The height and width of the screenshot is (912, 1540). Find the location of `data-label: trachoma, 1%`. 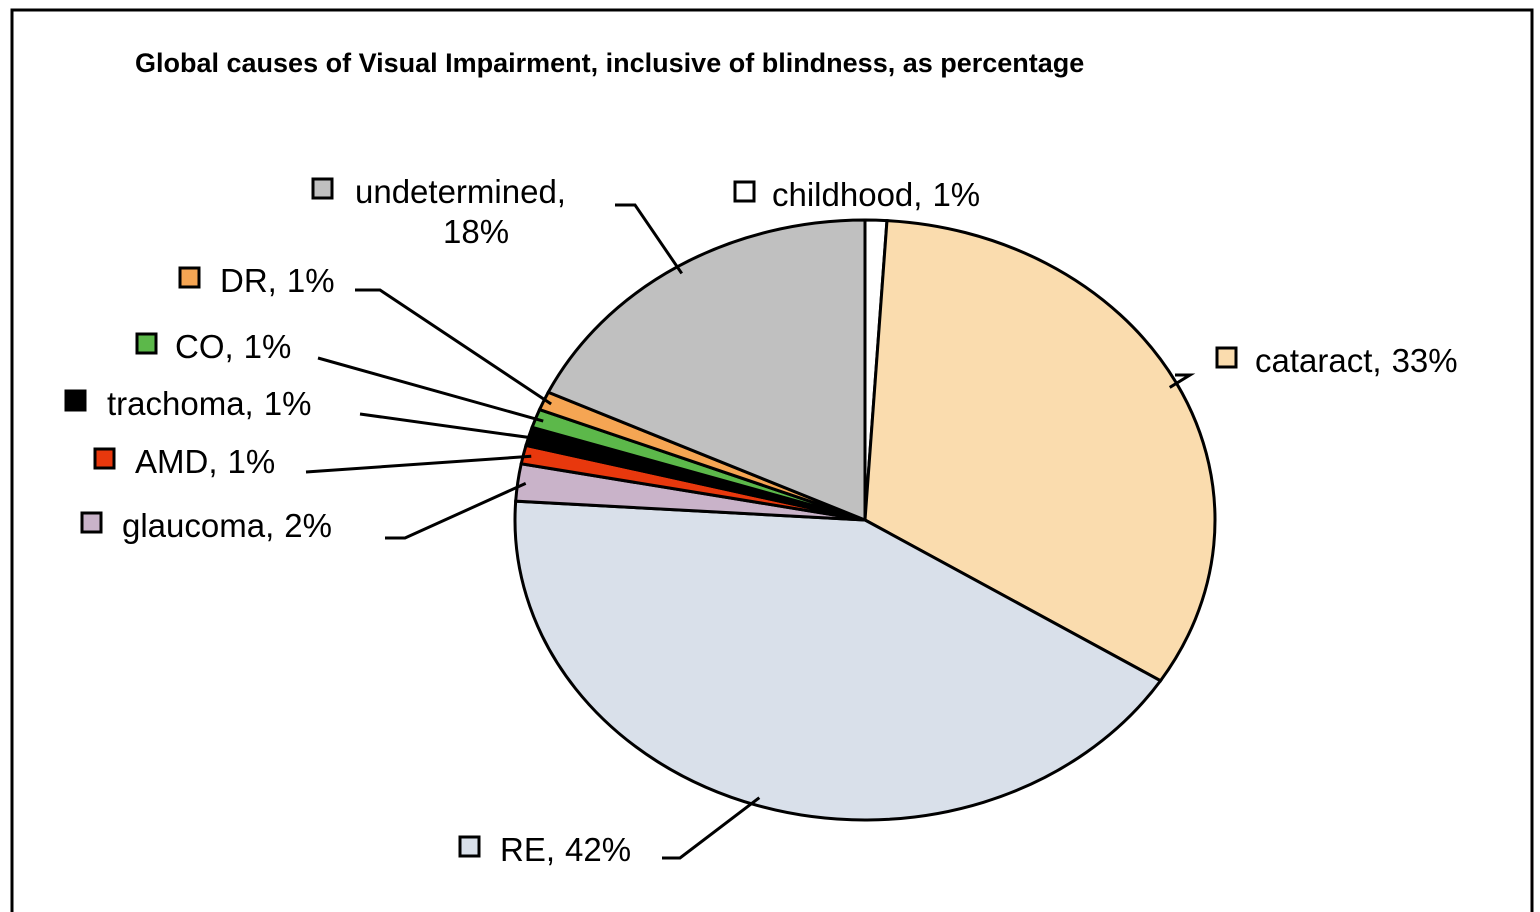

data-label: trachoma, 1% is located at coordinates (209, 403).